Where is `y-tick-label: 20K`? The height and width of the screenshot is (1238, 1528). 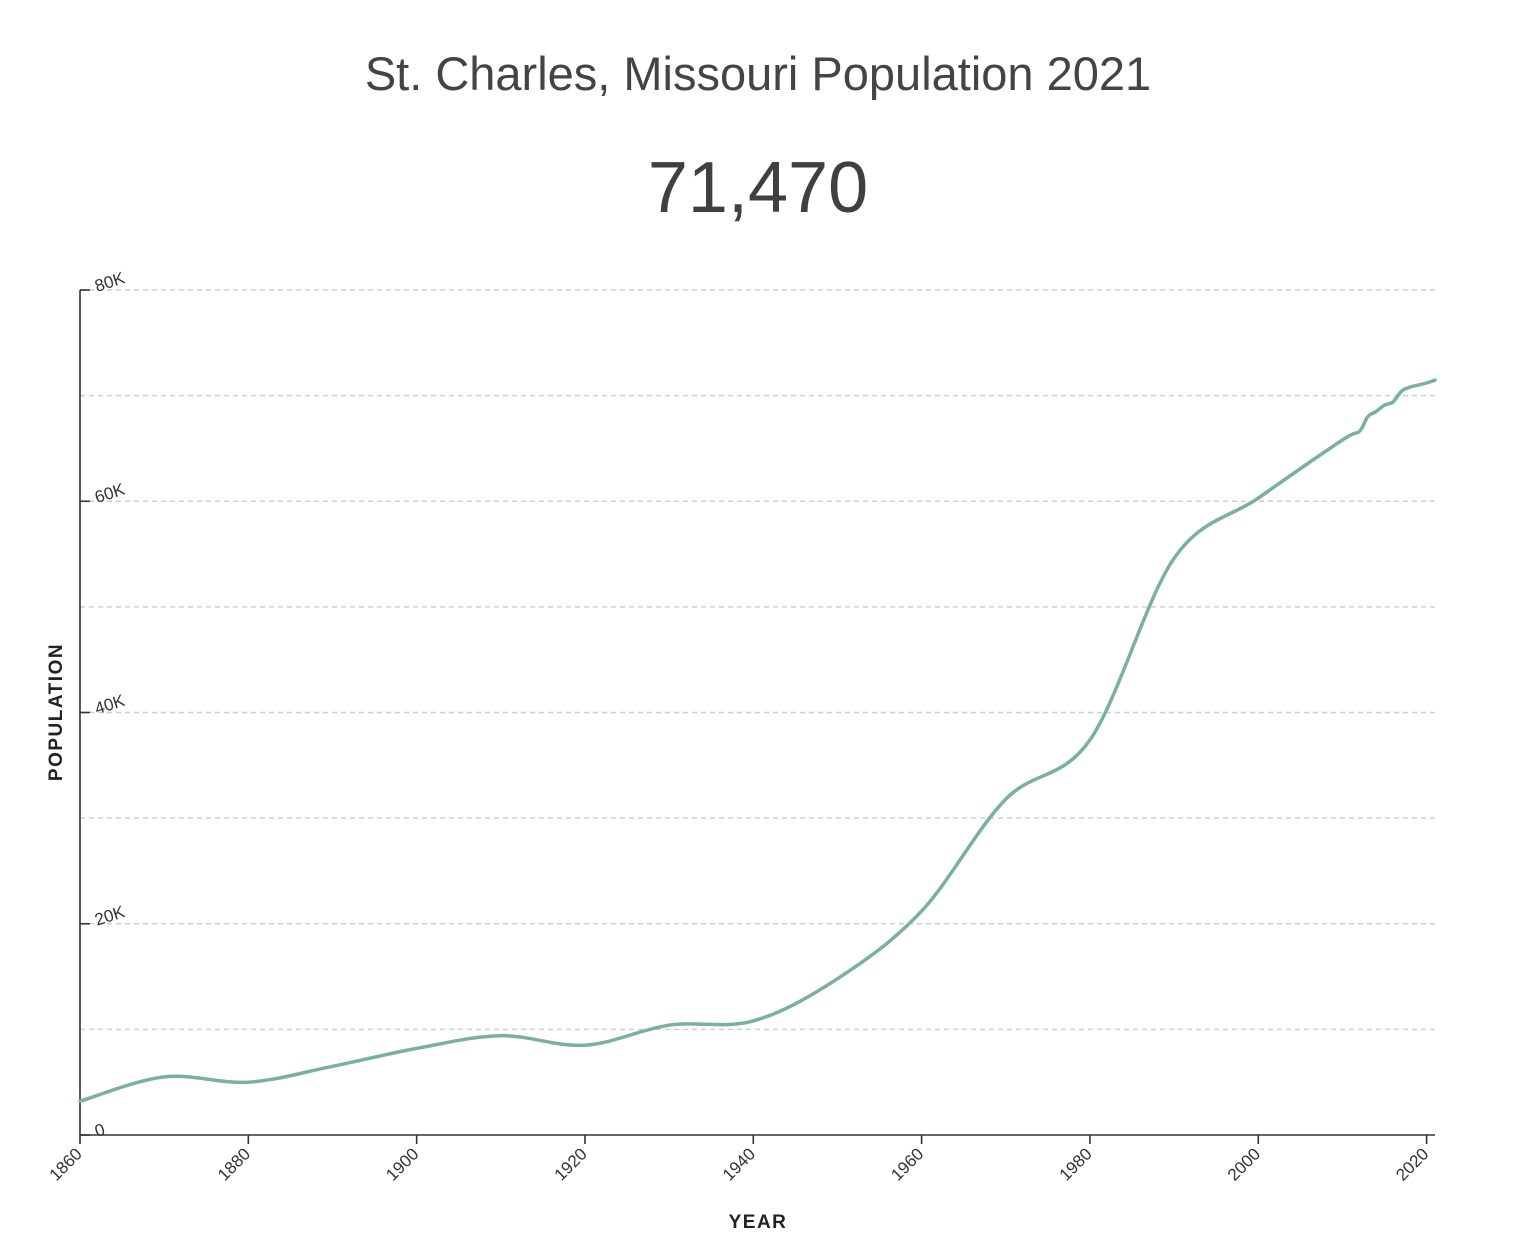 y-tick-label: 20K is located at coordinates (109, 916).